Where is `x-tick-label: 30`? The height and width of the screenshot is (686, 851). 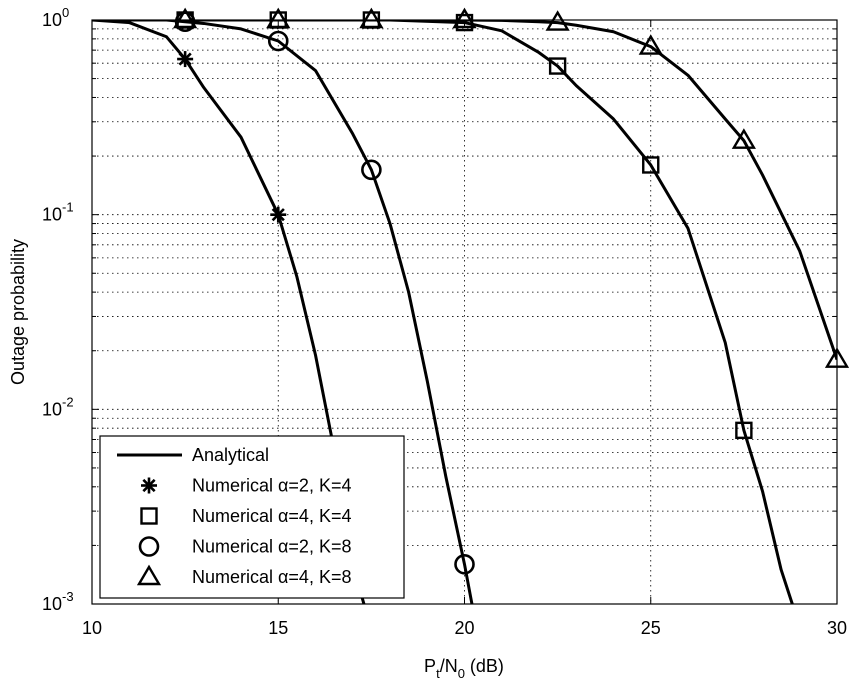
x-tick-label: 30 is located at coordinates (837, 628).